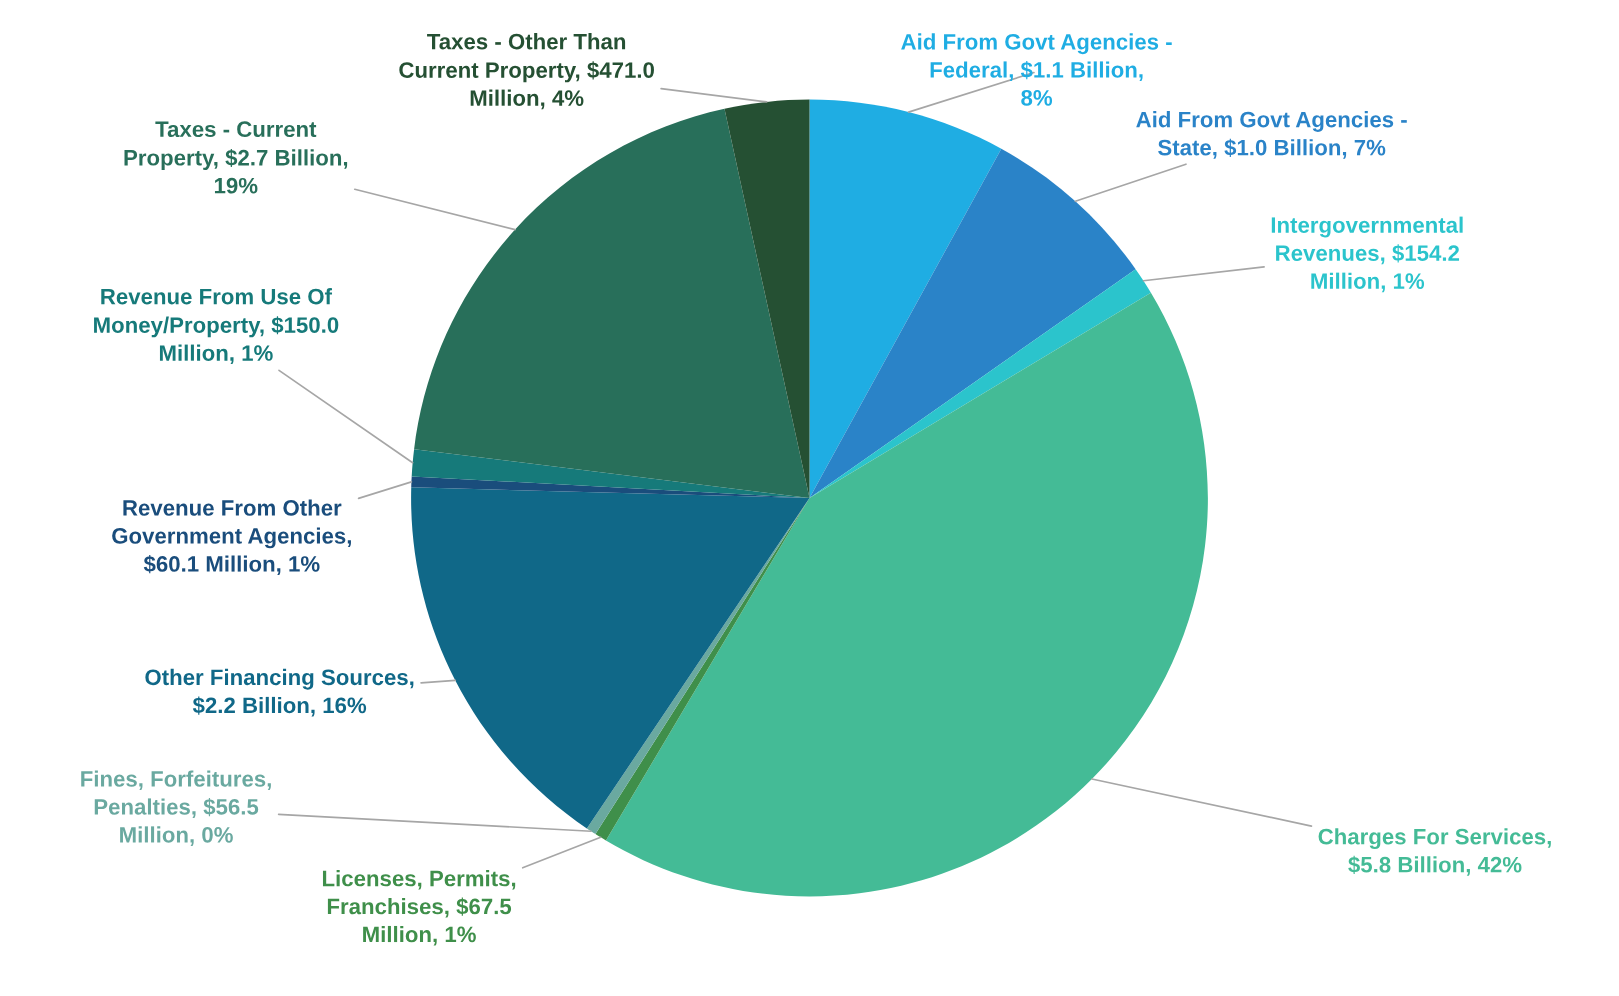  I want to click on slice-label: Revenue From Use Of Money/Property, $150.0 Million, 1%, so click(216, 326).